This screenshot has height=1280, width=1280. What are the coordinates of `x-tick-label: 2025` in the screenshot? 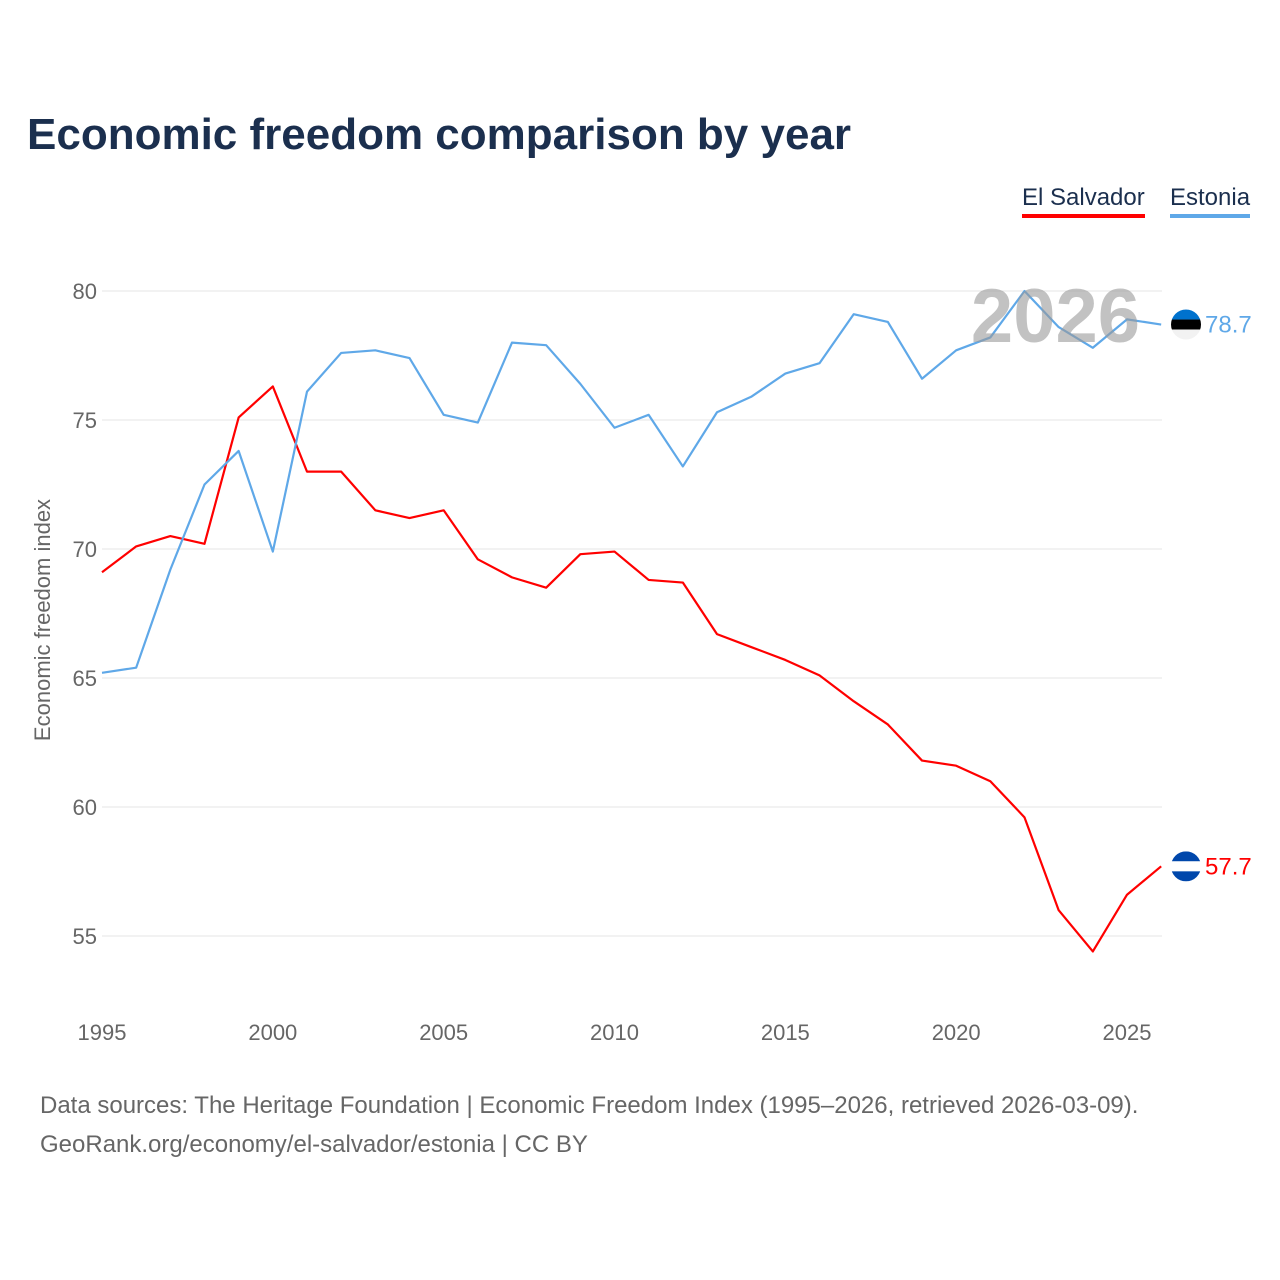 It's located at (1127, 1032).